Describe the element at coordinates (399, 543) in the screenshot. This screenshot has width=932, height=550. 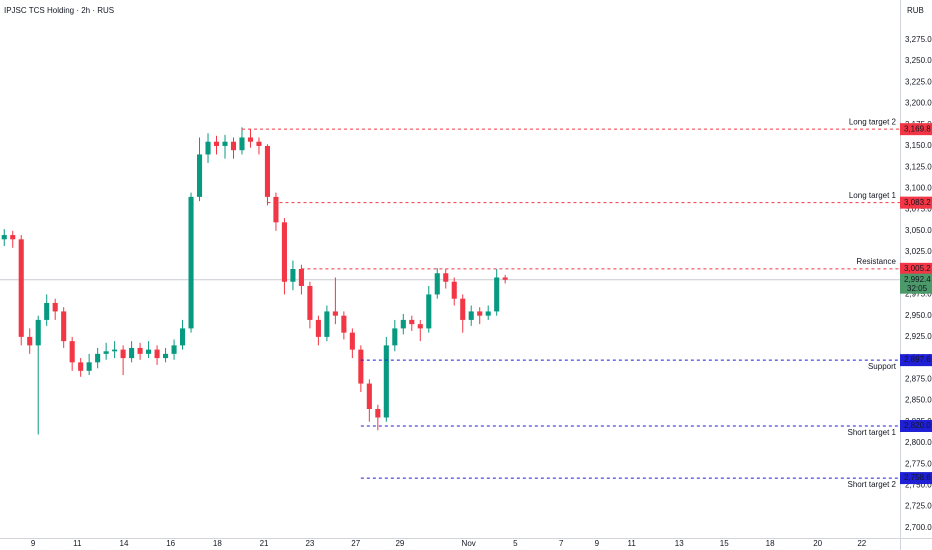
I see `x-tick-label: 29` at that location.